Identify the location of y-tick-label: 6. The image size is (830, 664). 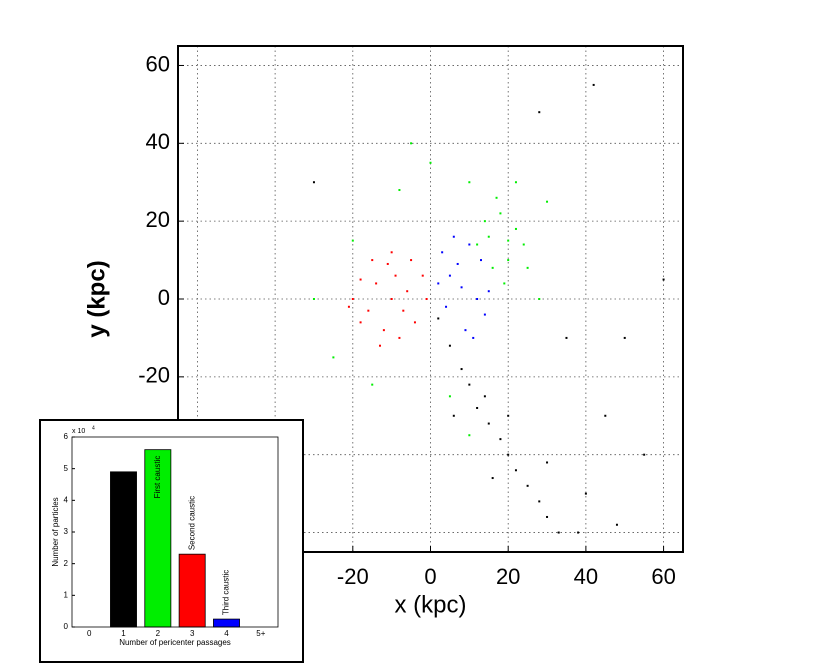
(66, 436).